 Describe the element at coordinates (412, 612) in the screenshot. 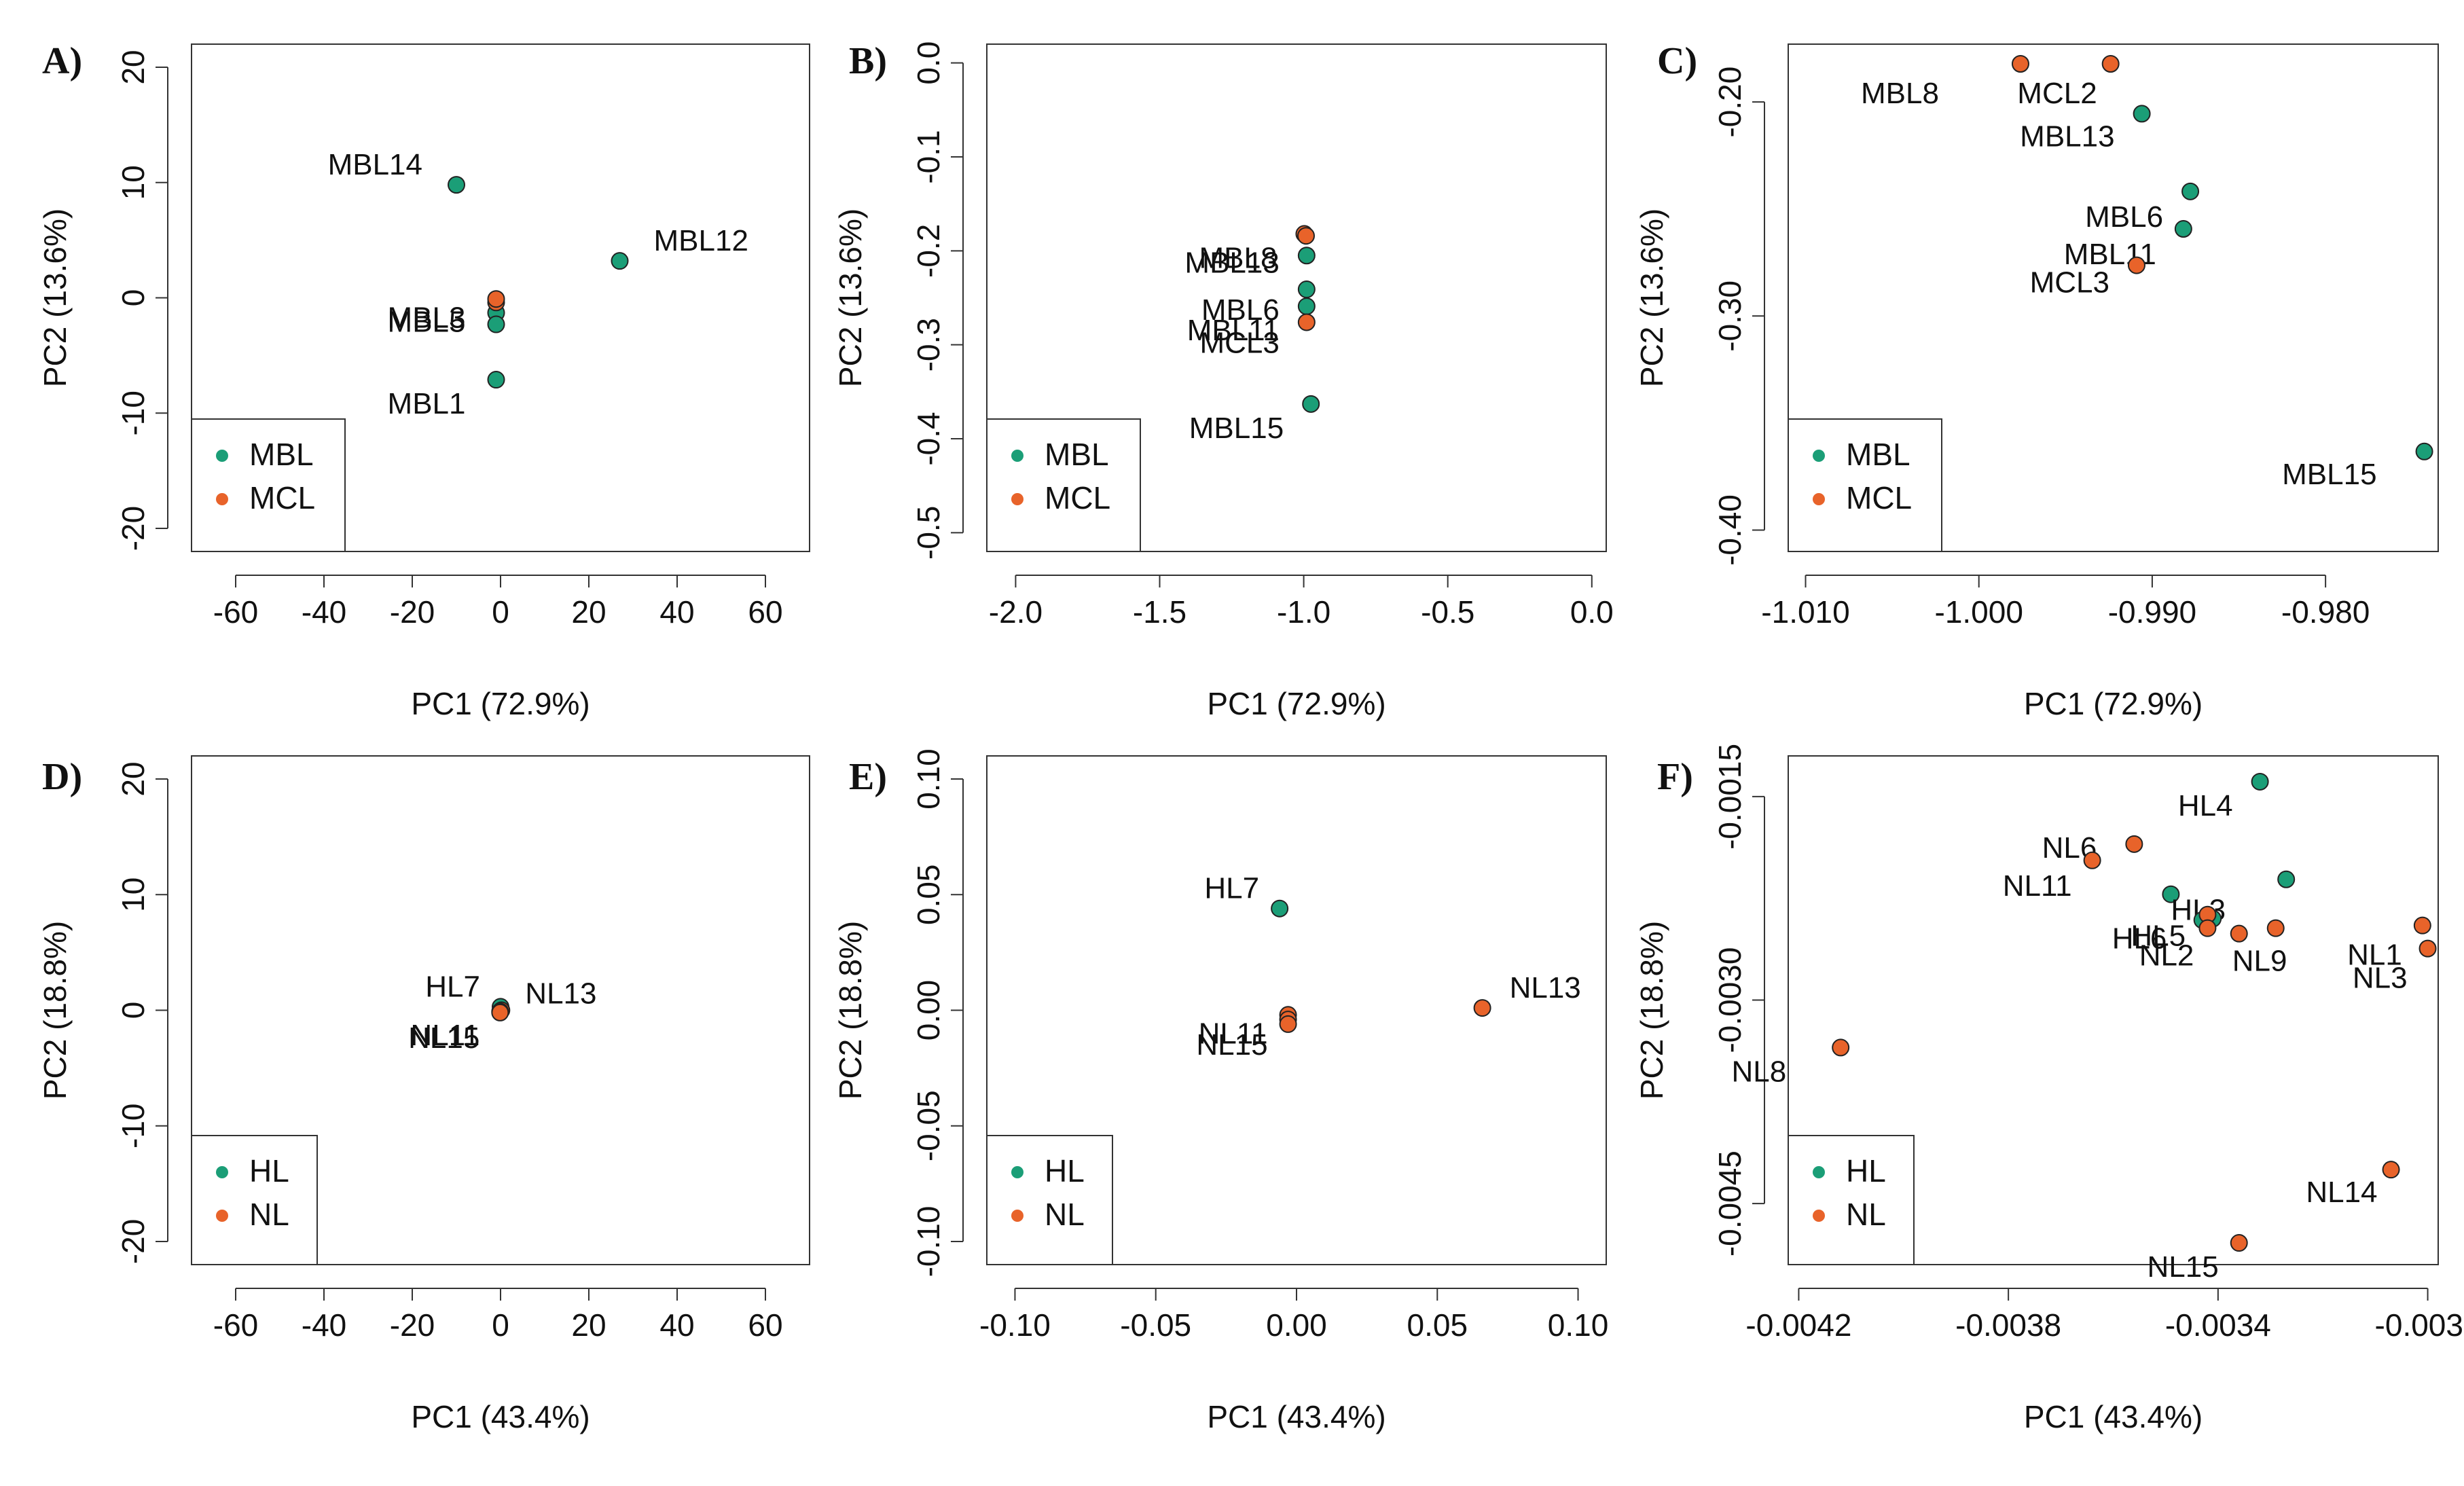

I see `x-tick-label: -20` at that location.